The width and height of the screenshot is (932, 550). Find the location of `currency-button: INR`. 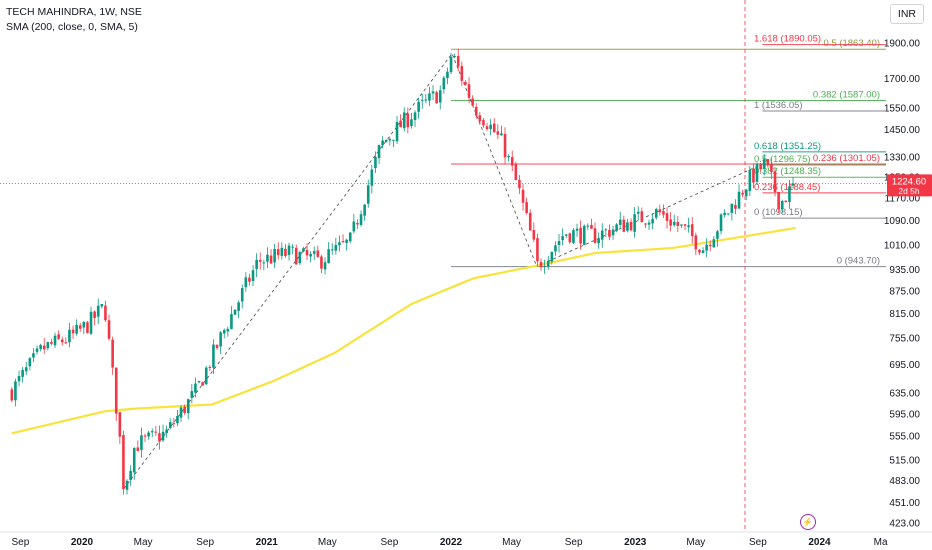

currency-button: INR is located at coordinates (906, 14).